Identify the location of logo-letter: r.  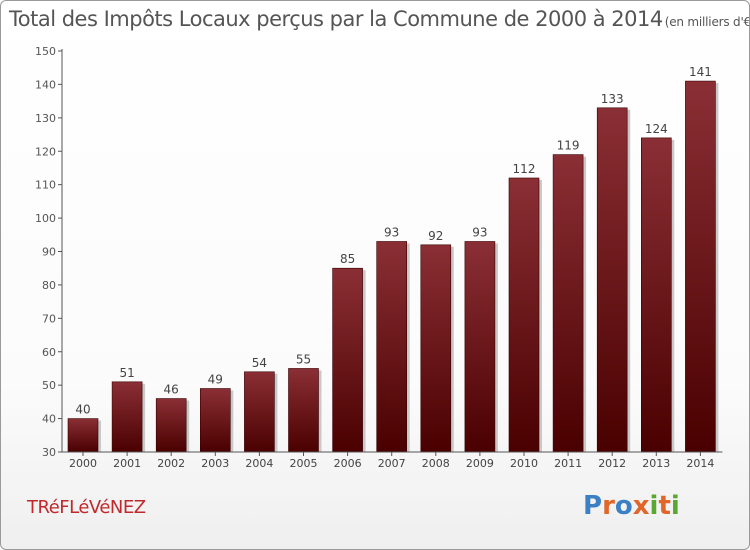
(608, 506).